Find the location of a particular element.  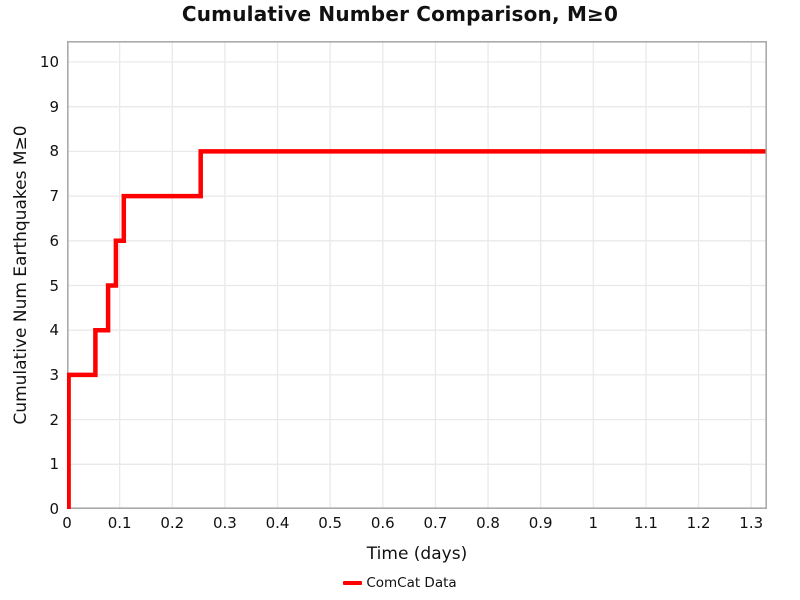

y-tick-label: 10 is located at coordinates (49, 62).